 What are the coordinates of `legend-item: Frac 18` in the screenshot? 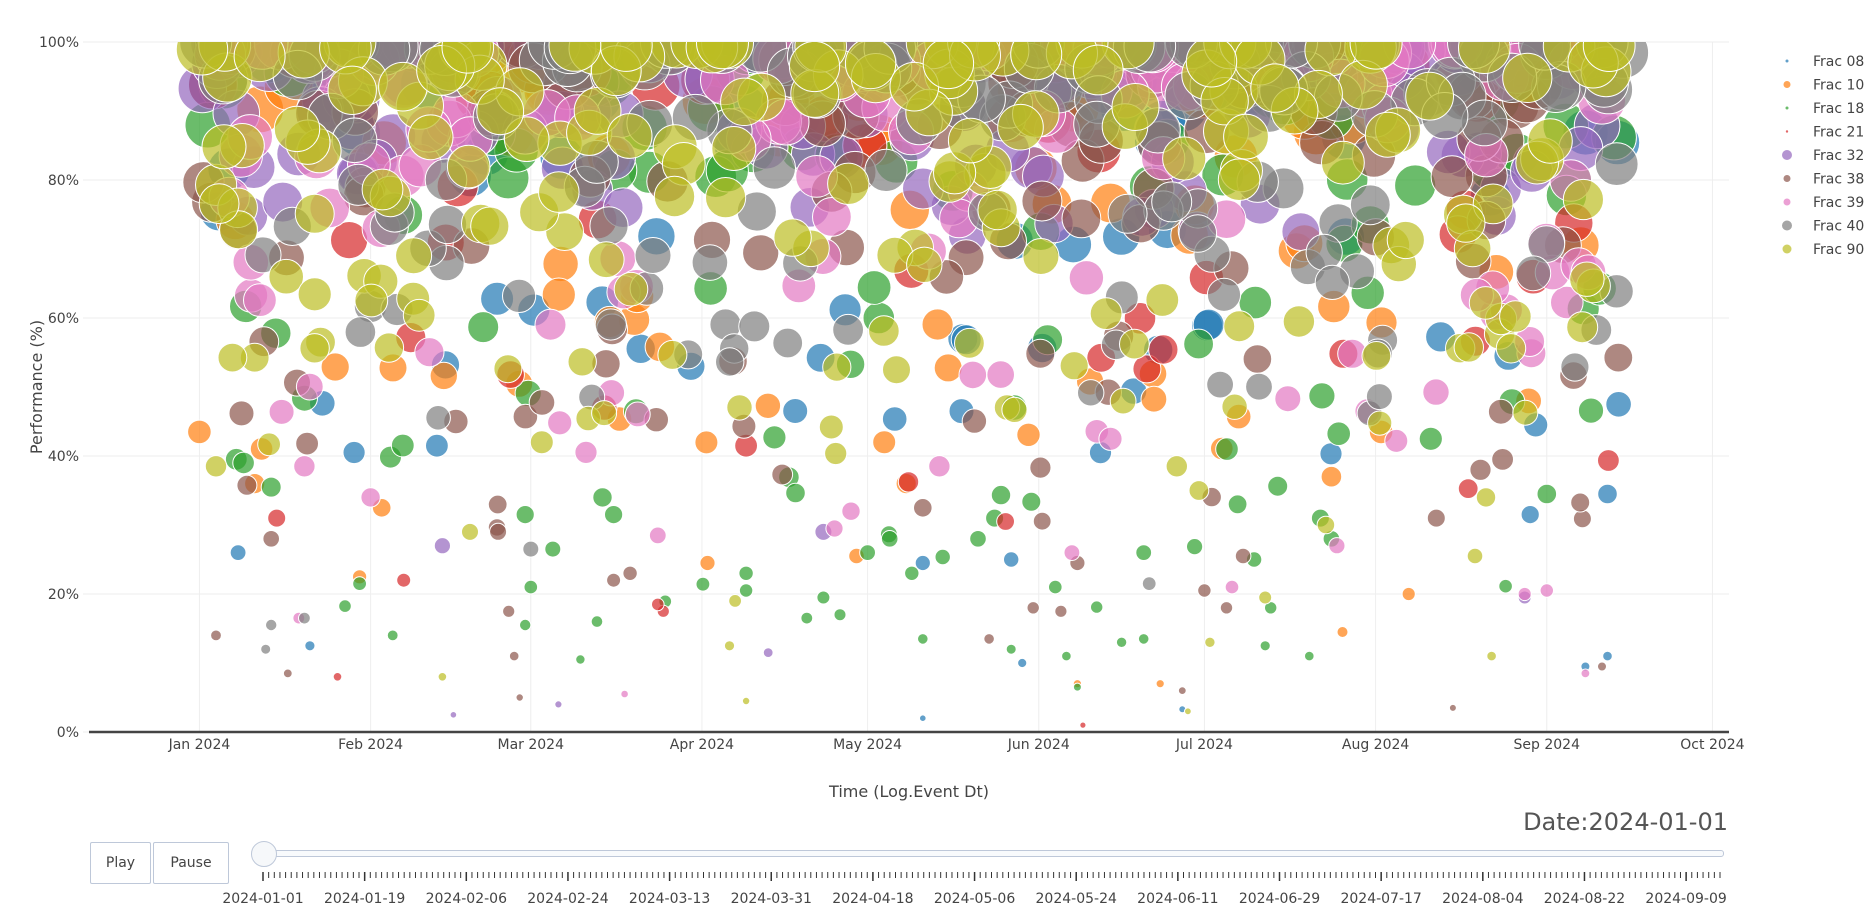 It's located at (1825, 109).